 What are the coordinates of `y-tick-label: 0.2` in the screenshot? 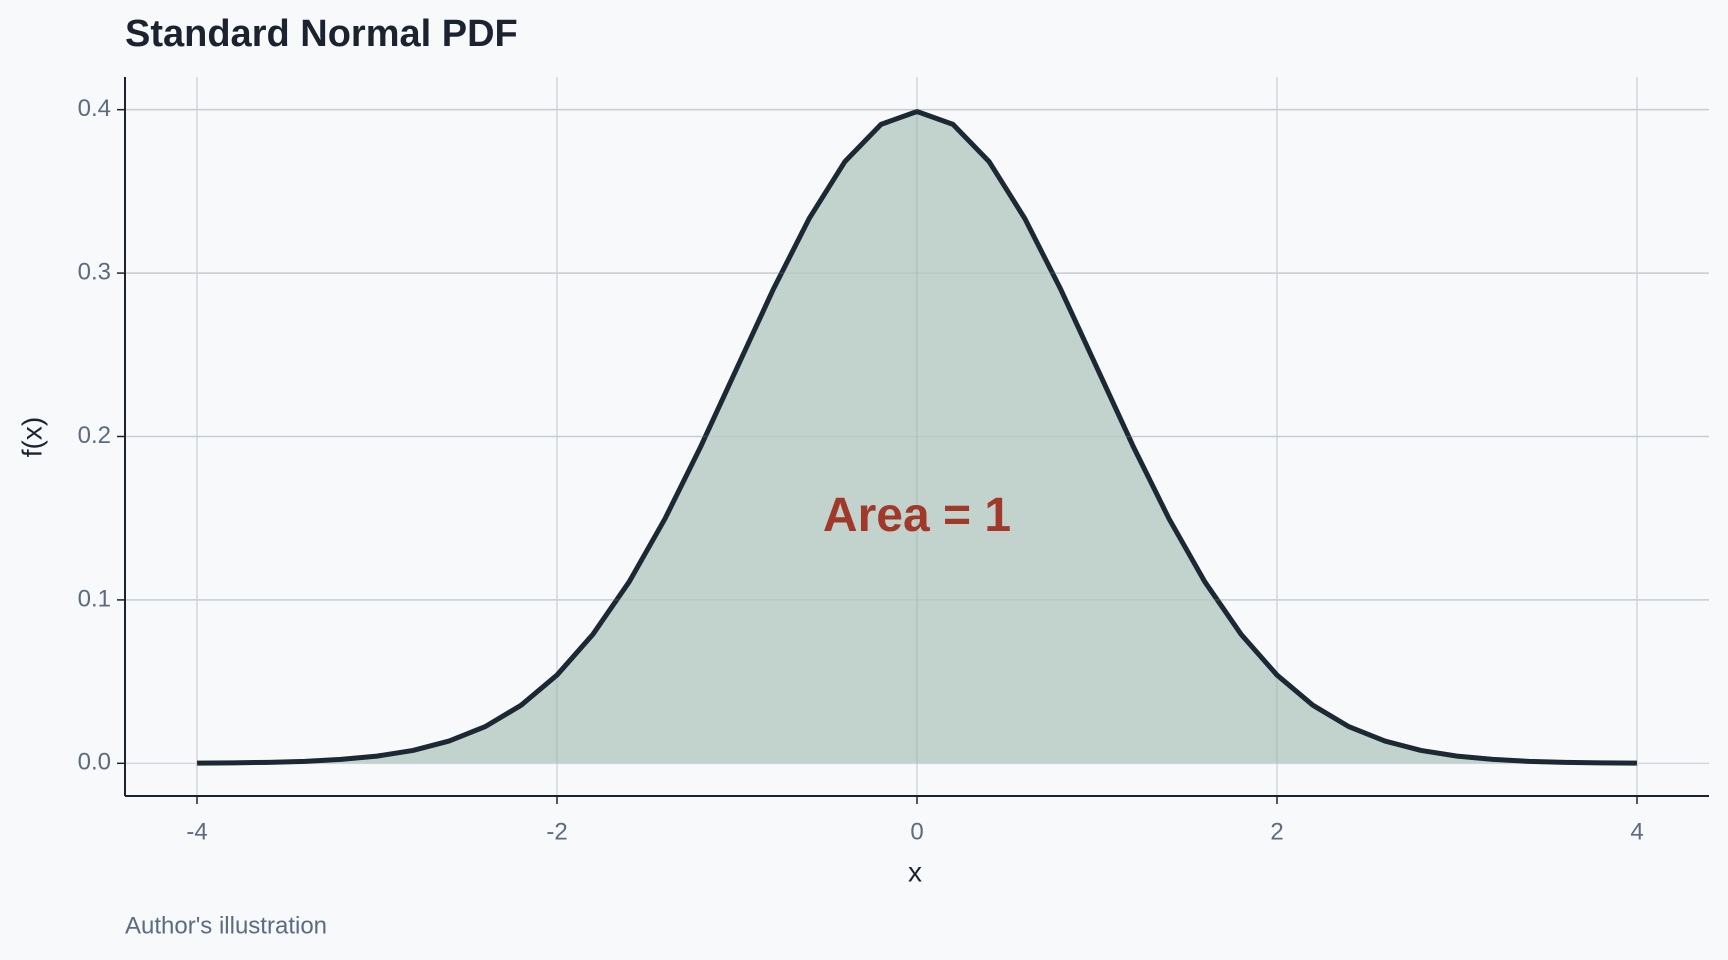 It's located at (94, 435).